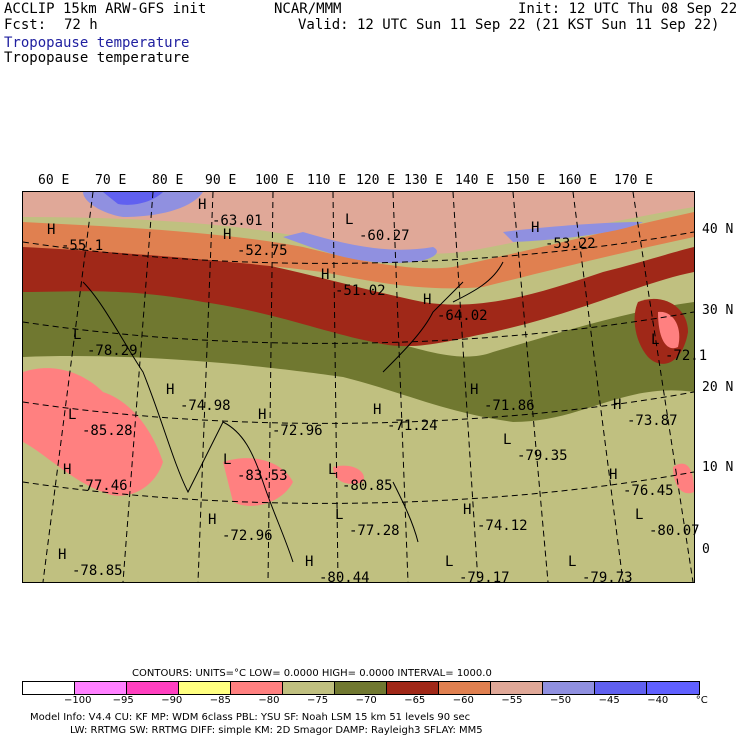 This screenshot has width=740, height=740. I want to click on extremum-label: H -77.46, so click(95, 478).